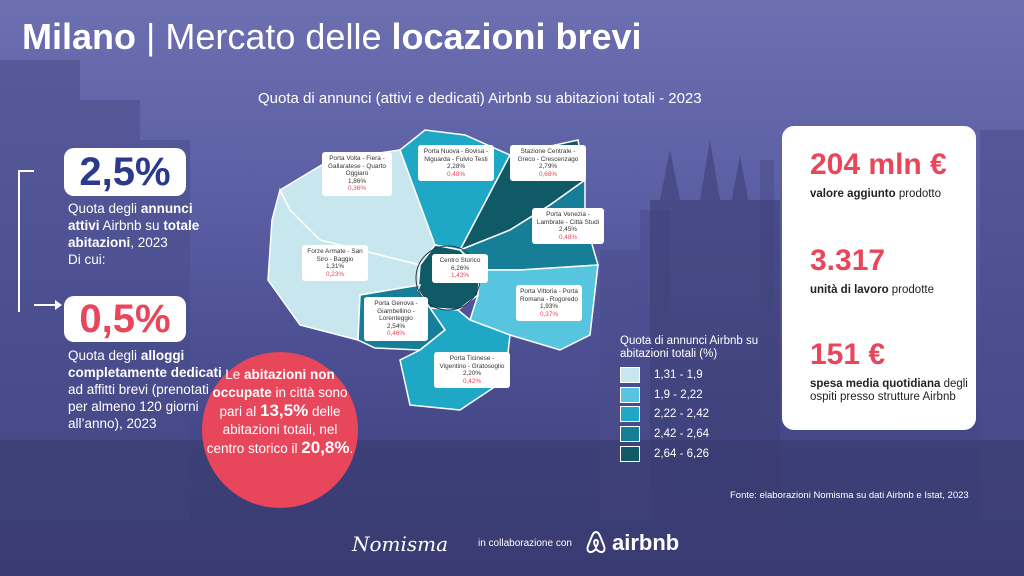 The image size is (1024, 576). Describe the element at coordinates (284, 410) in the screenshot. I see `circle-value-city: 13,5%` at that location.